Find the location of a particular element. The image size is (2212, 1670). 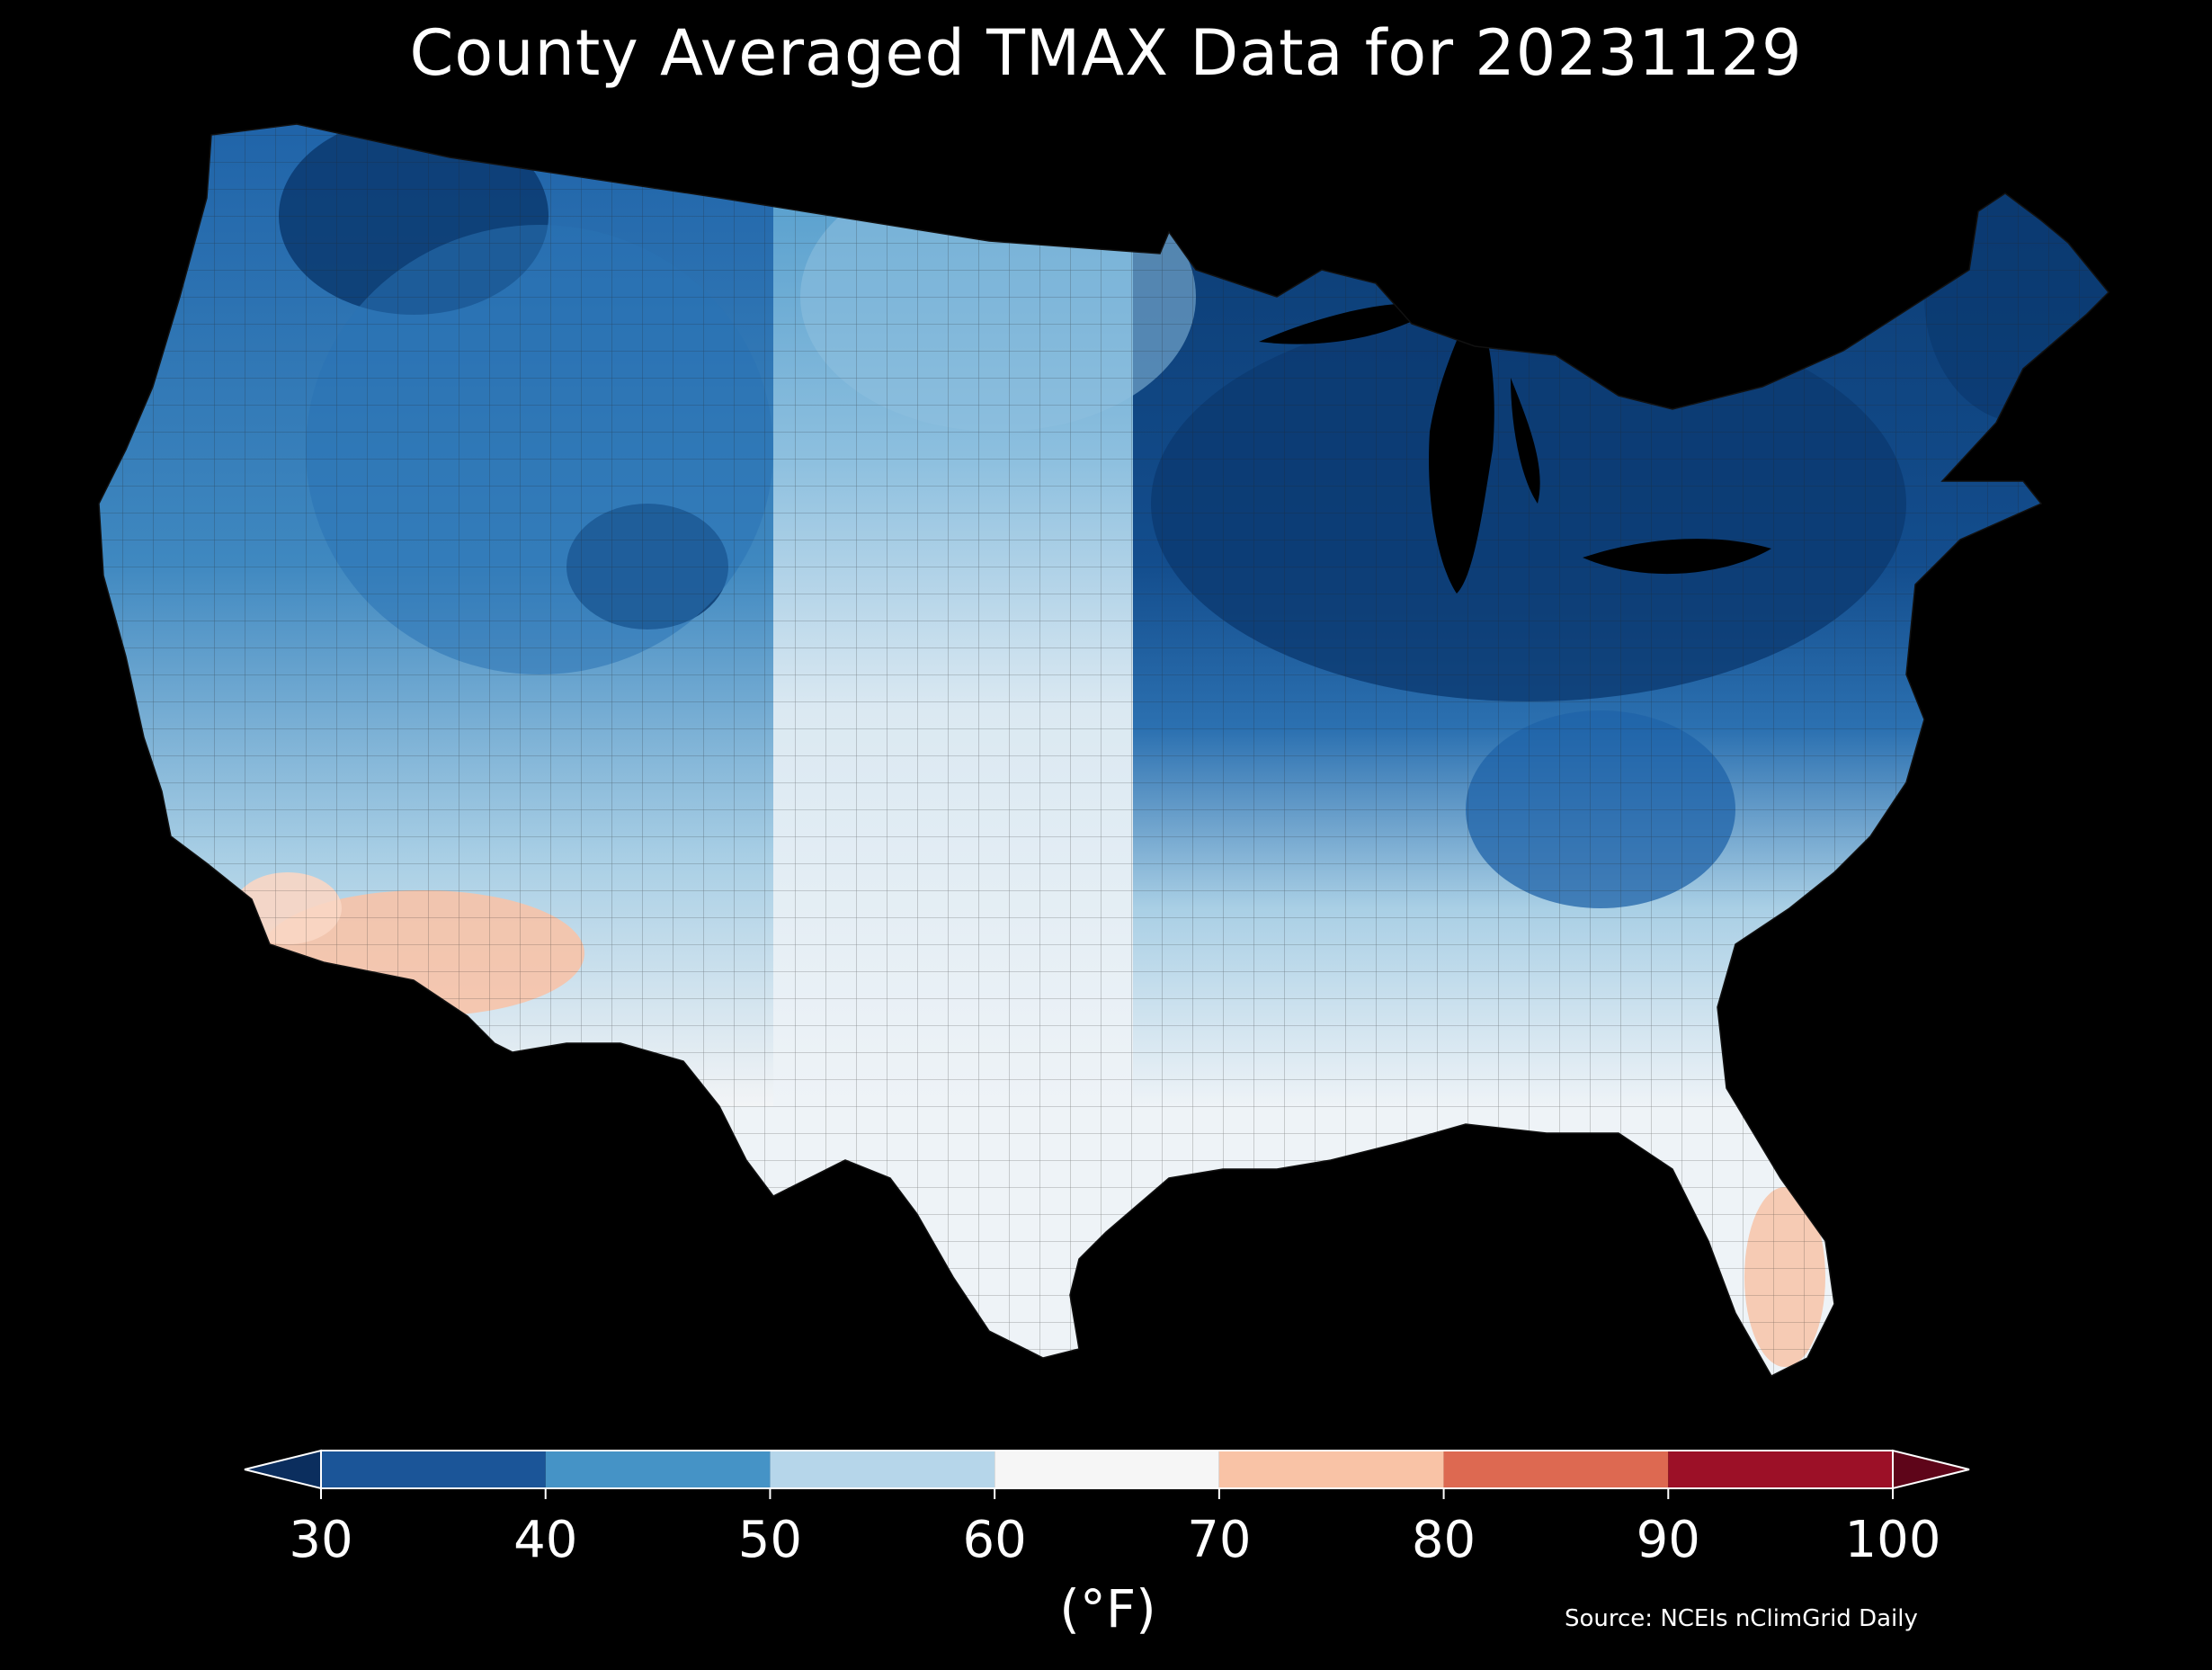

map-title: County Averaged TMAX Data for 20231129 is located at coordinates (1106, 53).